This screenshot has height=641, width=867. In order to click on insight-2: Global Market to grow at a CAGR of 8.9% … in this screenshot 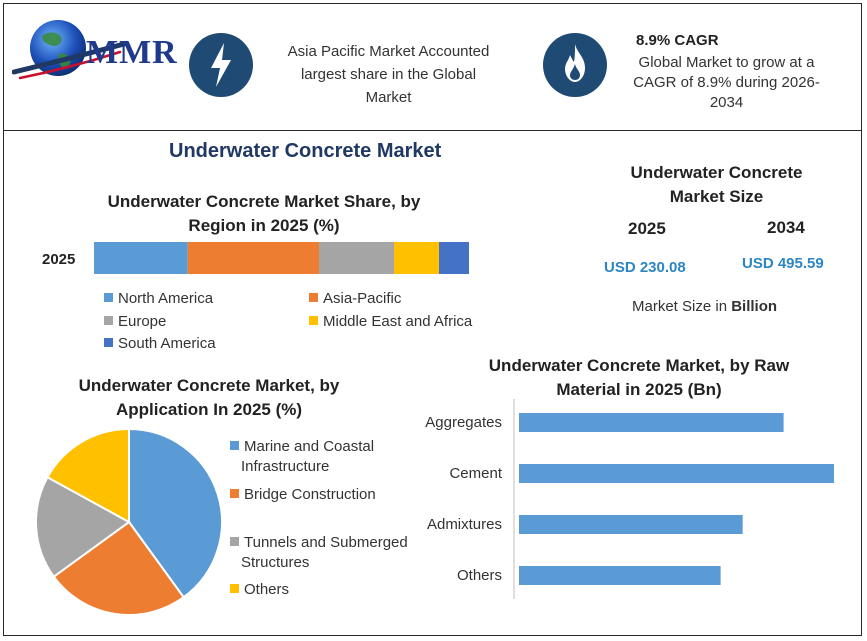, I will do `click(726, 83)`.